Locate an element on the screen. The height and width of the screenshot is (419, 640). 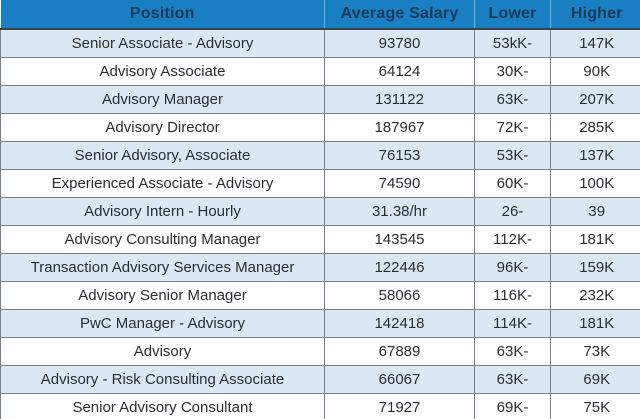
table-row: Advisory Director 187967 72K- 285K is located at coordinates (320, 127).